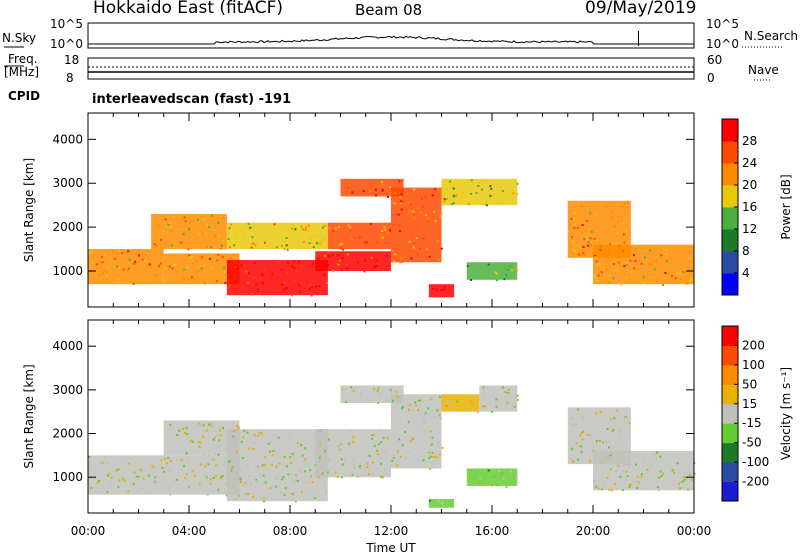  I want to click on power-ylabel: Slant Range [km], so click(29, 210).